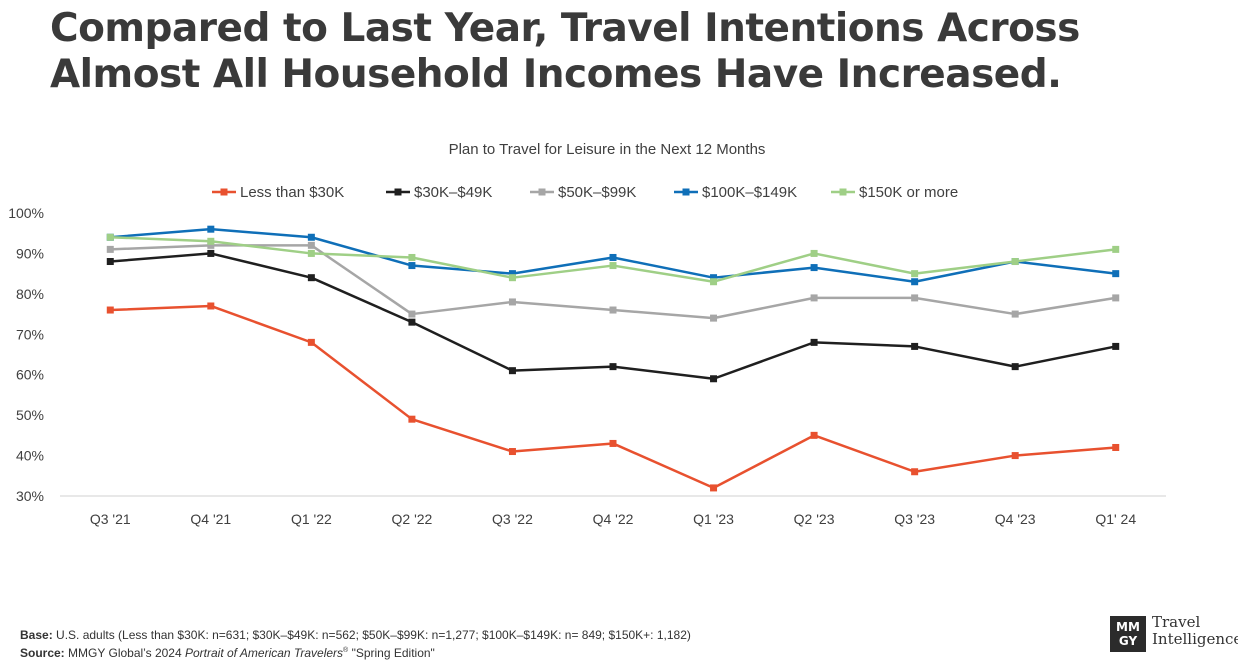 Image resolution: width=1238 pixels, height=666 pixels. I want to click on x-tick-label: Q4 '22, so click(613, 519).